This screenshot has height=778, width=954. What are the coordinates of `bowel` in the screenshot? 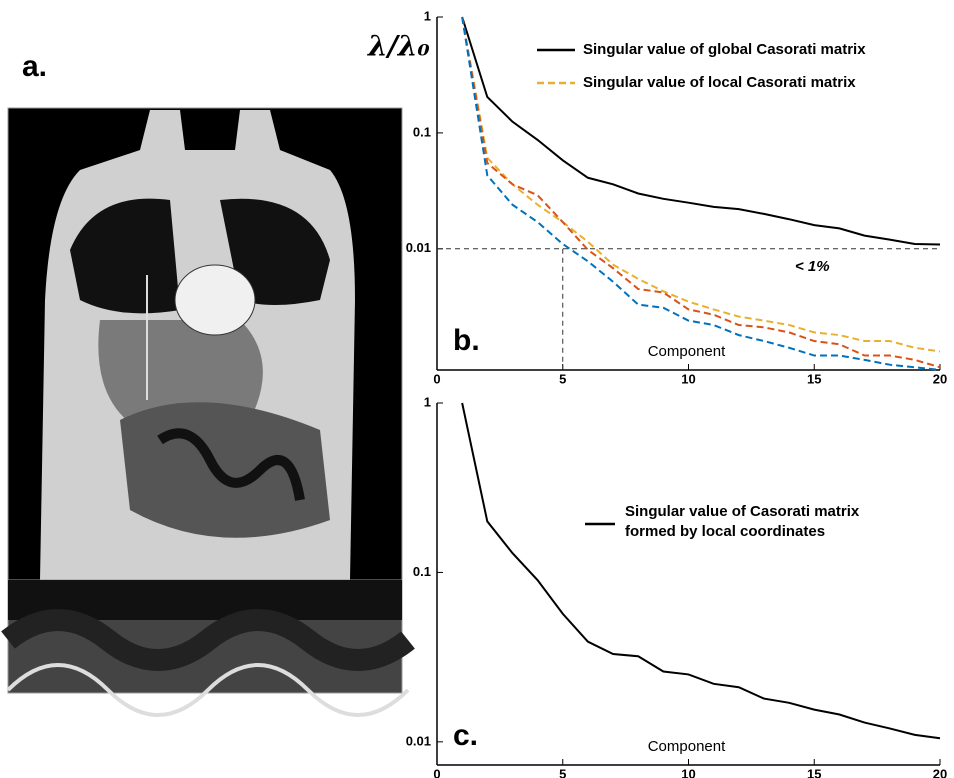 It's located at (225, 470).